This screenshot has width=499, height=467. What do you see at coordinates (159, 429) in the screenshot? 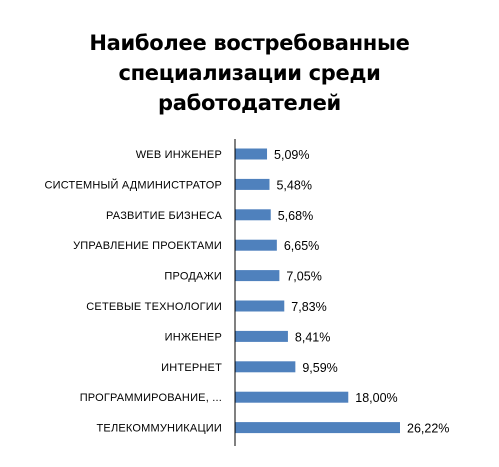
I see `category-label-10: ТЕЛЕКОММУНИКАЦИИ` at bounding box center [159, 429].